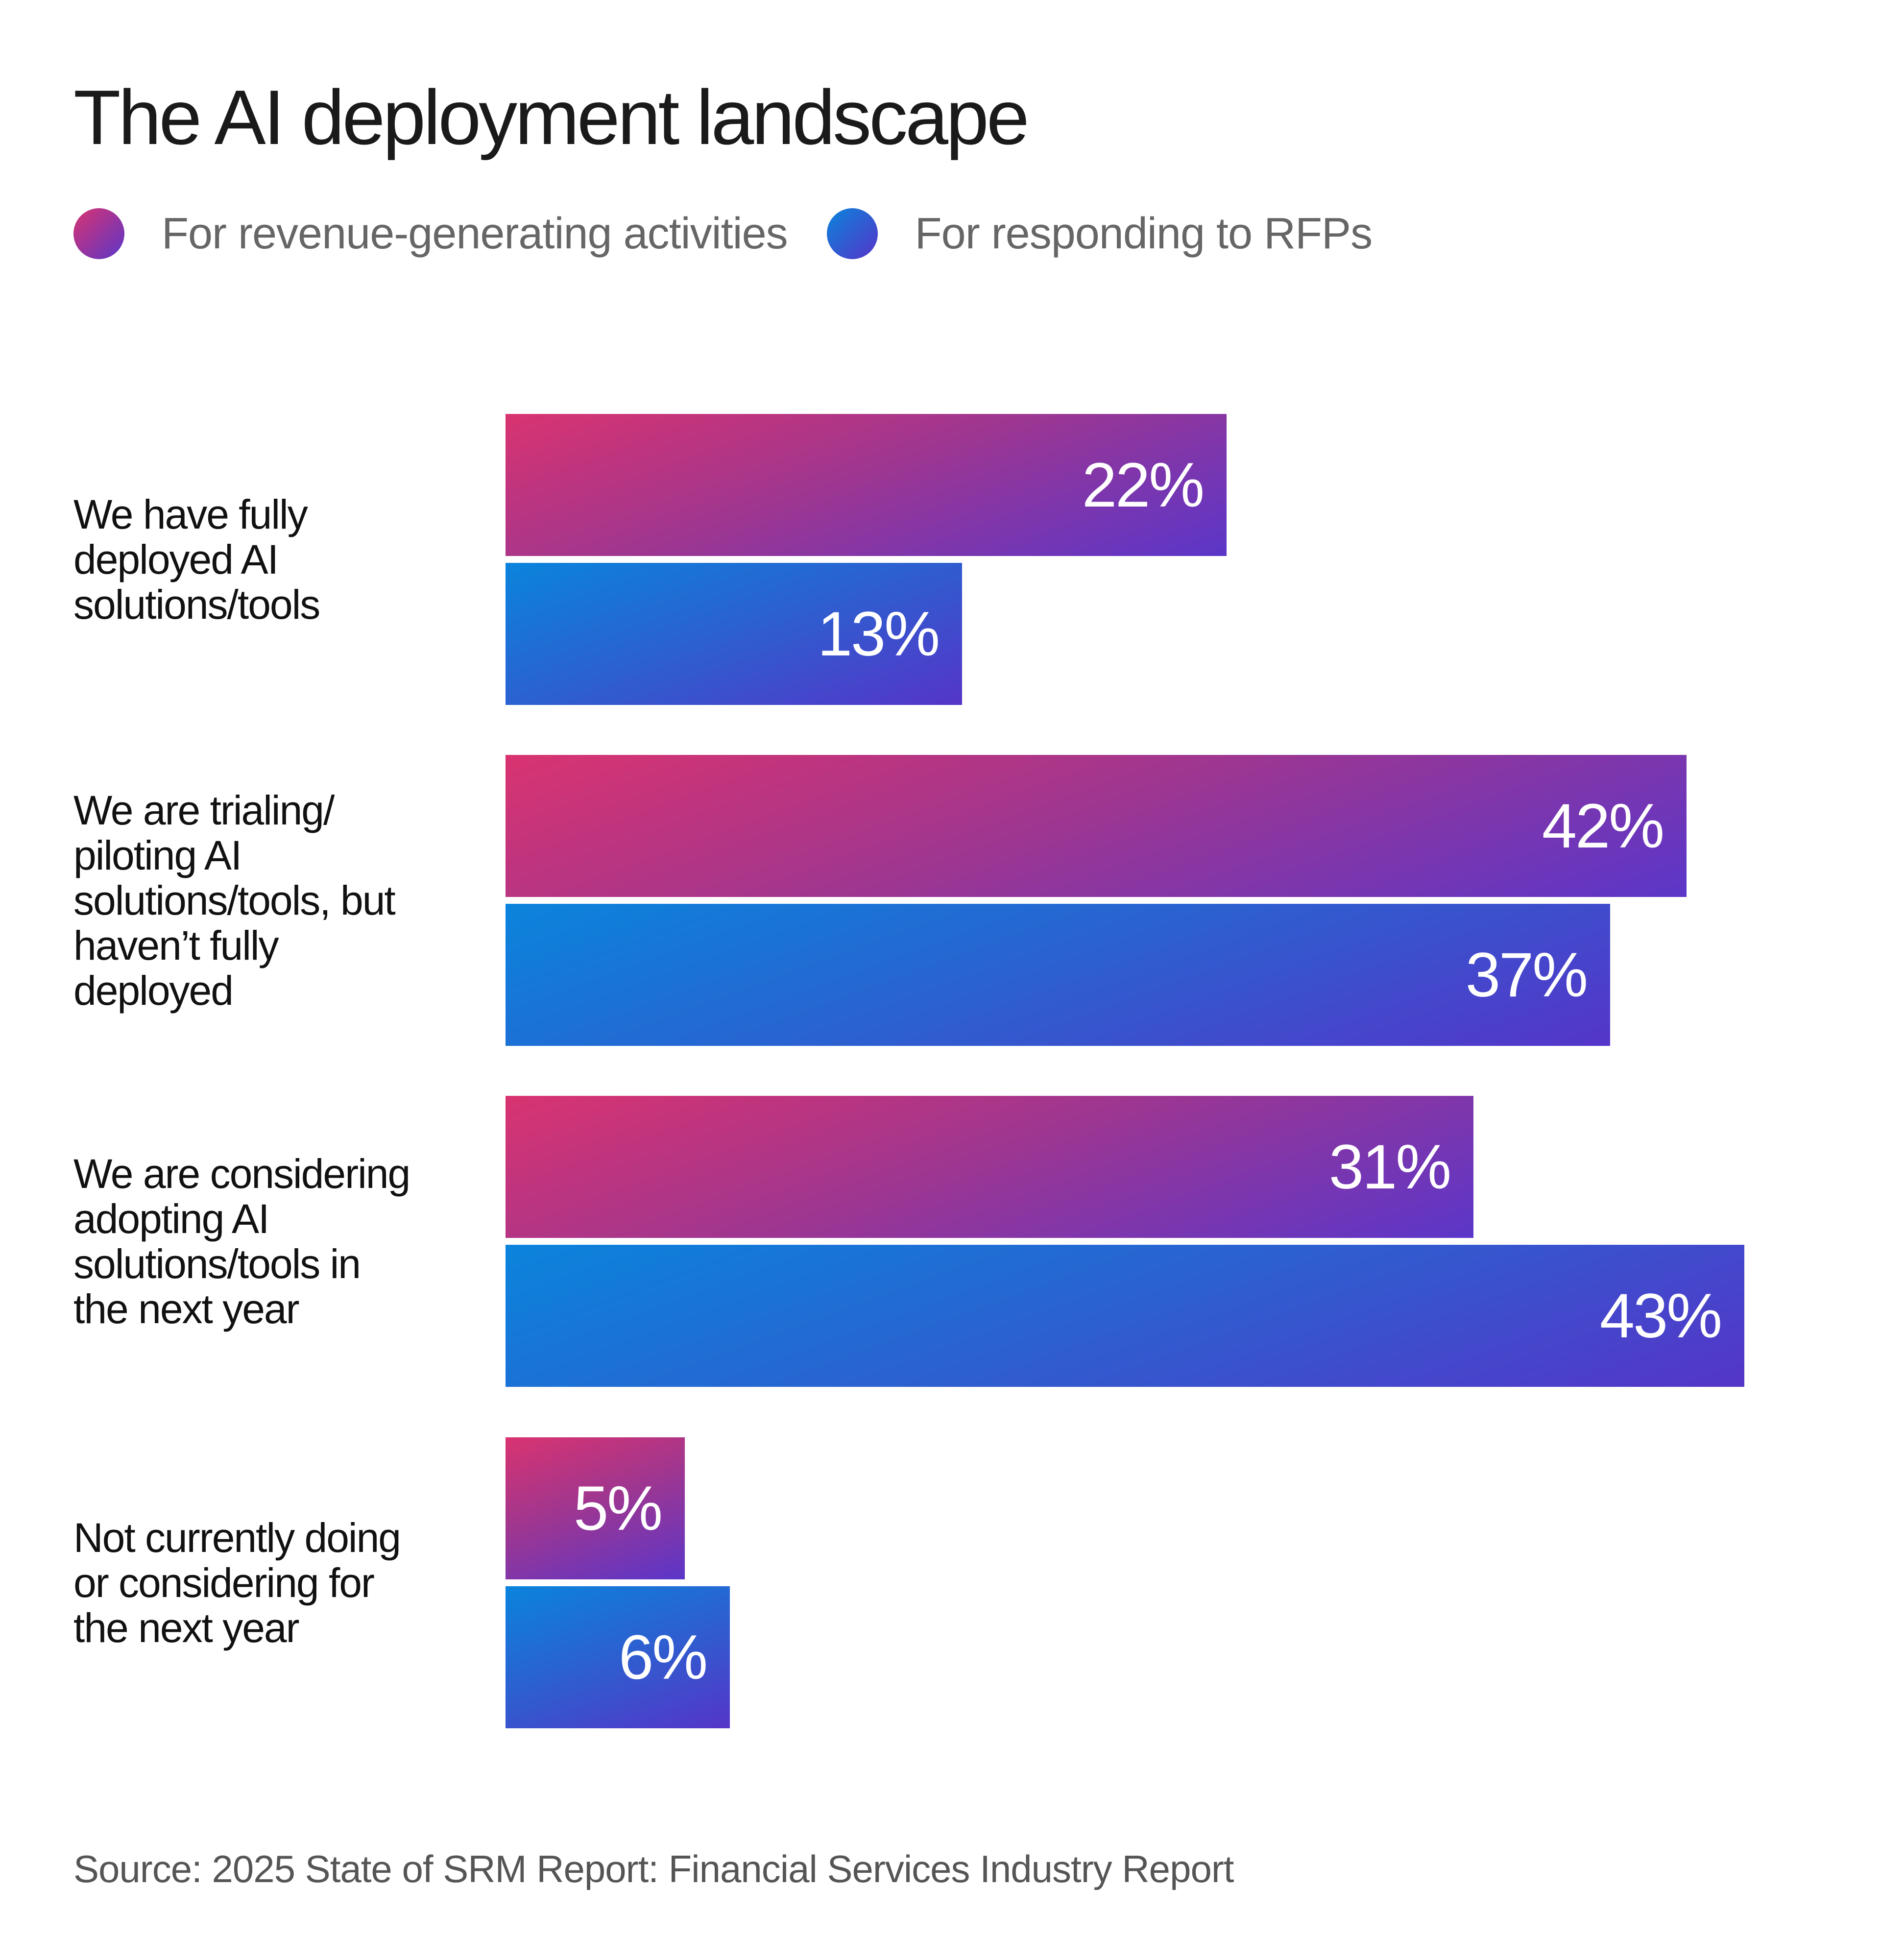  I want to click on chart-title: The AI deployment landscape, so click(551, 118).